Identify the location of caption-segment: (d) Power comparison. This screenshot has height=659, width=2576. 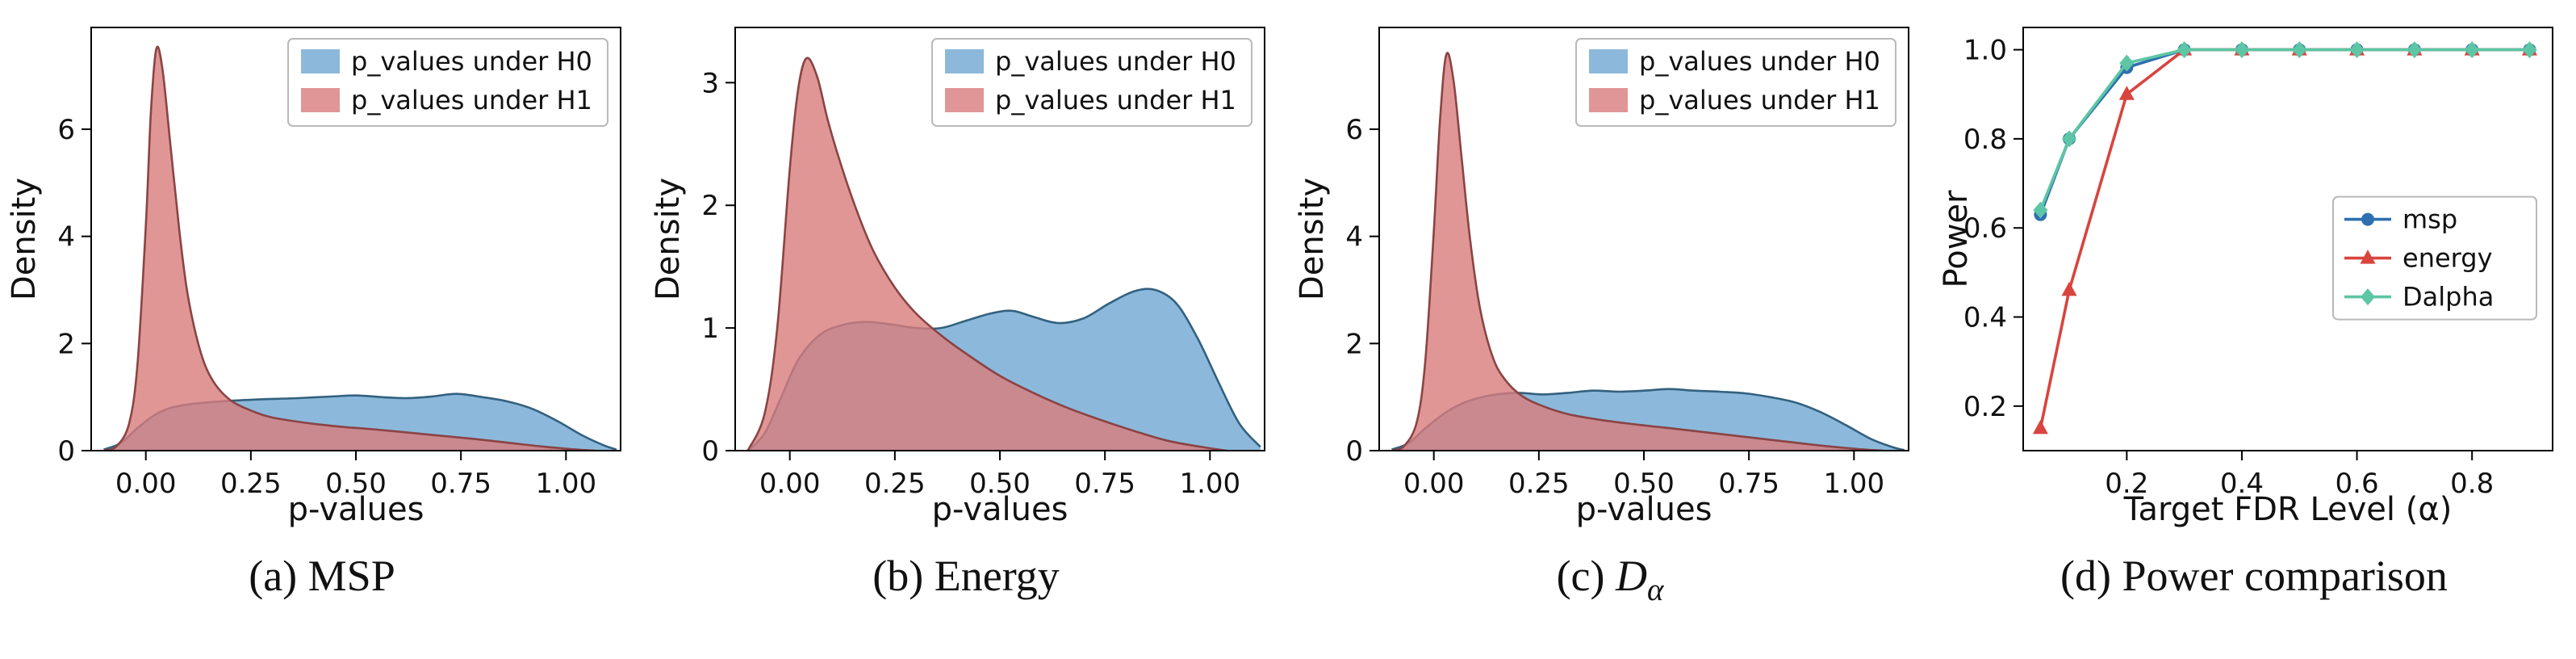
(2254, 576).